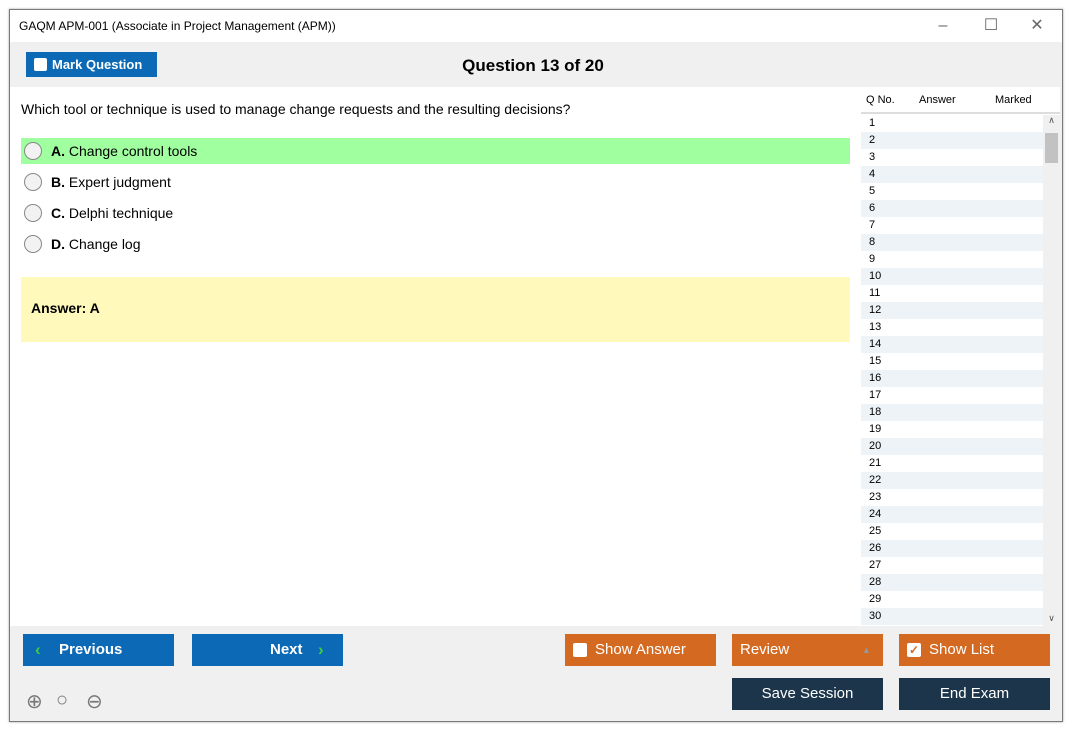 The width and height of the screenshot is (1075, 735). I want to click on list-row: 2, so click(952, 140).